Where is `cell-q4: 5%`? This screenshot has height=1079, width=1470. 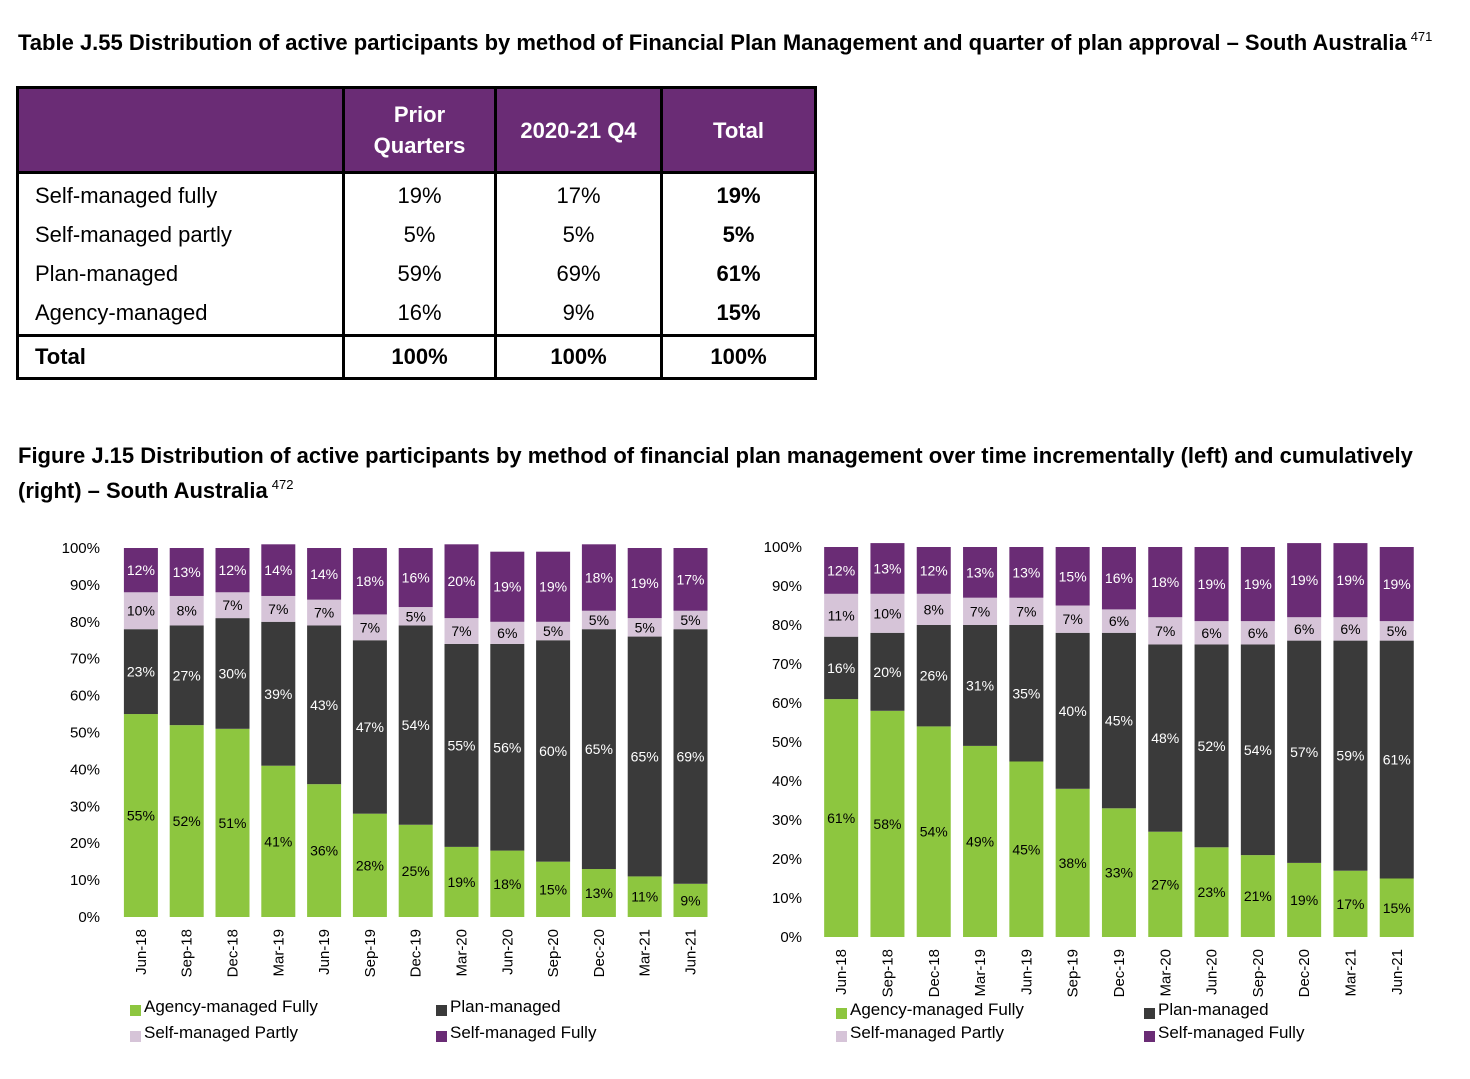
cell-q4: 5% is located at coordinates (578, 234).